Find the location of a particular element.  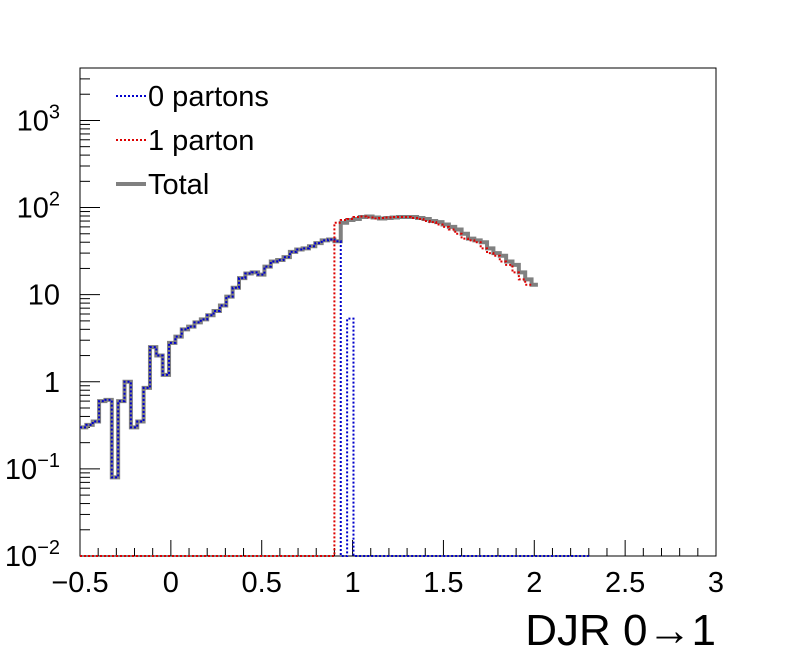

legend-label: 1 parton is located at coordinates (201, 141).